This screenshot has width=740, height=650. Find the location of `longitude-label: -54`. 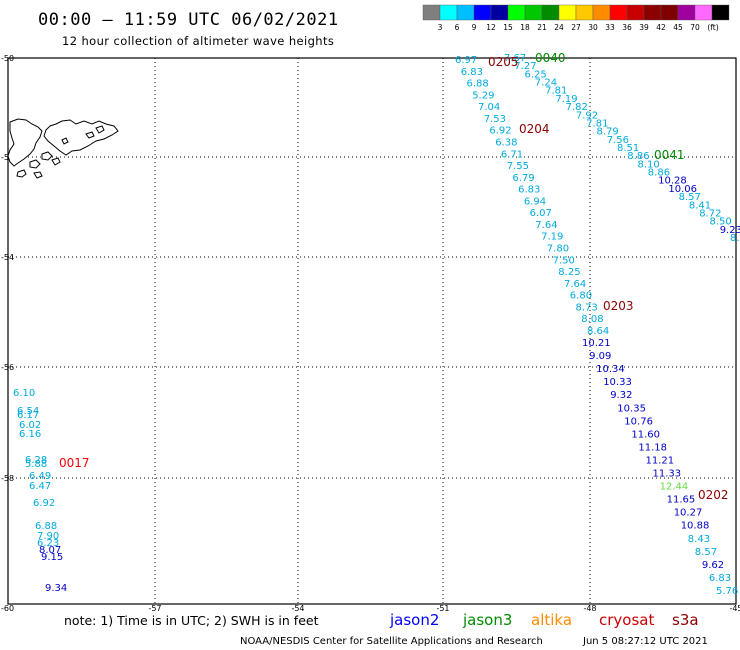

longitude-label: -54 is located at coordinates (297, 608).